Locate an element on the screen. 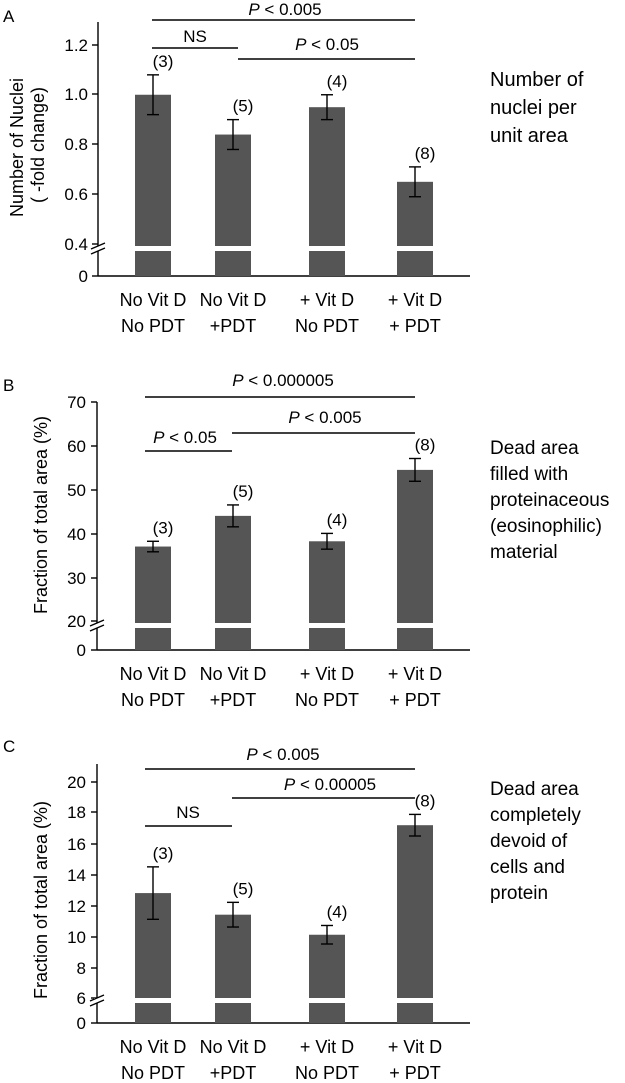  description-line: completely is located at coordinates (535, 815).